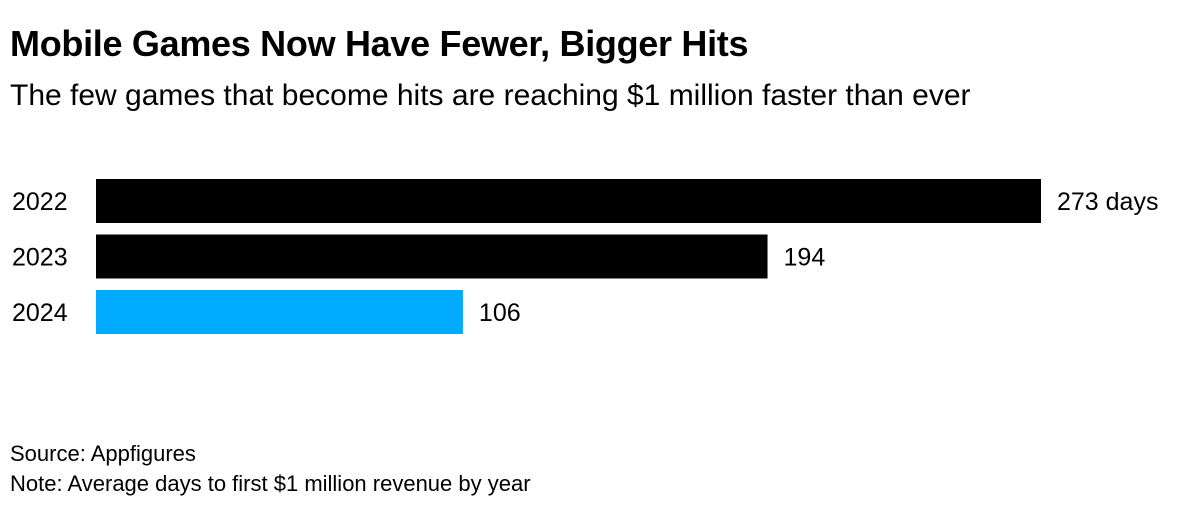 This screenshot has height=513, width=1197. What do you see at coordinates (568, 201) in the screenshot?
I see `bar-2022` at bounding box center [568, 201].